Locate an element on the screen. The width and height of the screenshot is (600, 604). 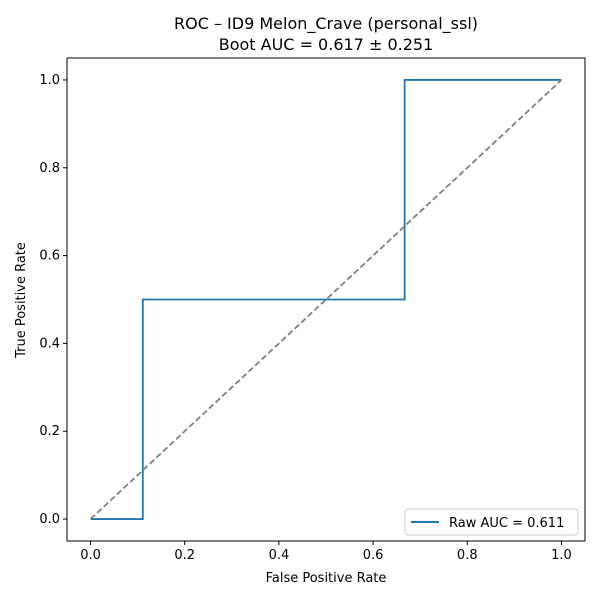
x-tick-label: 1.0 is located at coordinates (561, 555).